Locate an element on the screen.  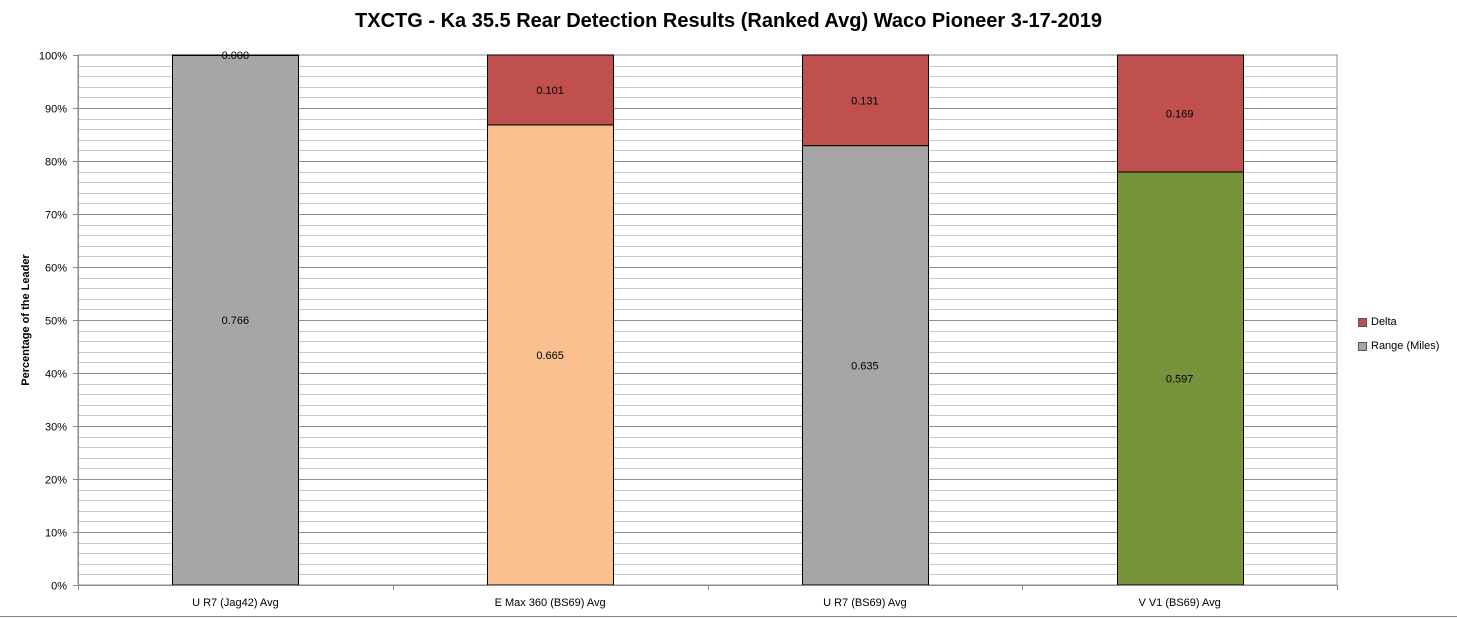
y-tick-label: 100% is located at coordinates (53, 57).